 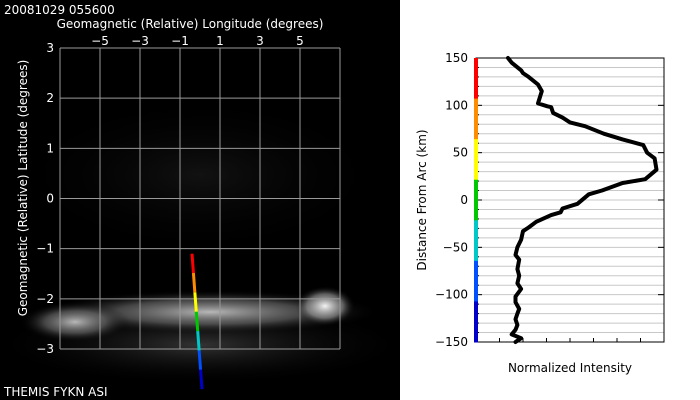 What do you see at coordinates (50, 98) in the screenshot?
I see `y-tick-label: 2` at bounding box center [50, 98].